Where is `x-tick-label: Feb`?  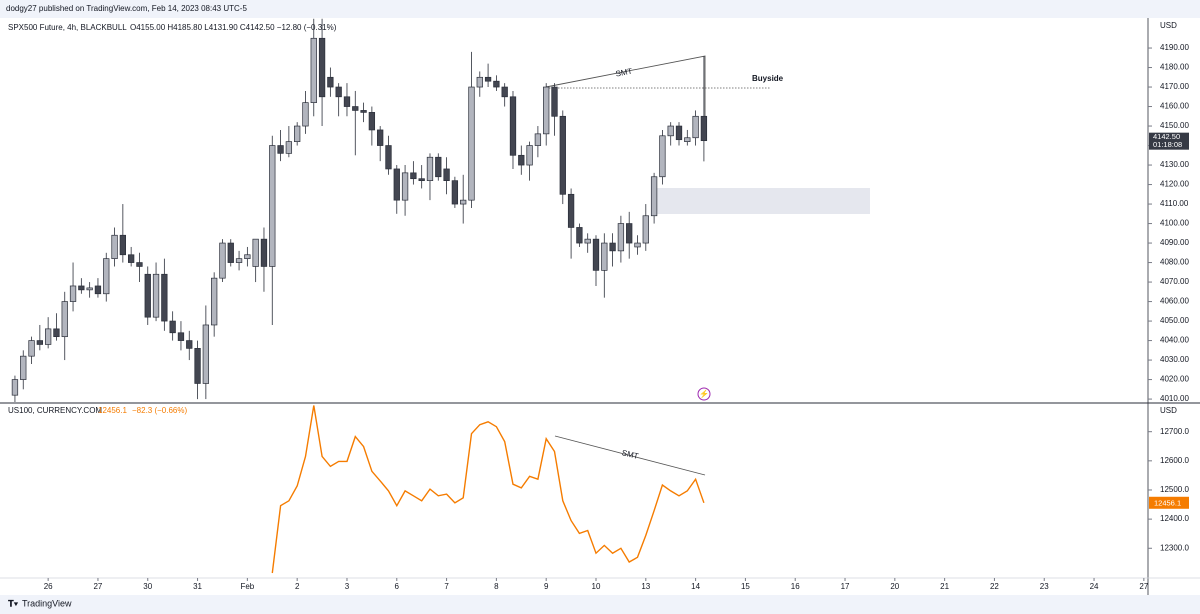 x-tick-label: Feb is located at coordinates (247, 586).